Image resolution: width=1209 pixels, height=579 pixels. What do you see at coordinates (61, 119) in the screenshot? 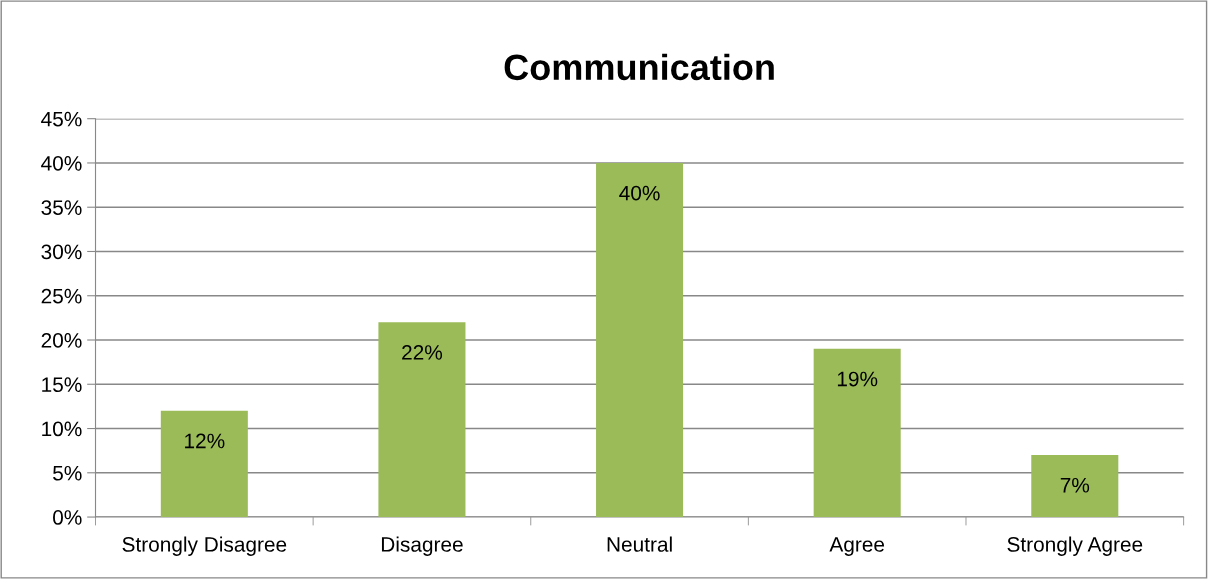
I see `y-tick-label: 45%` at bounding box center [61, 119].